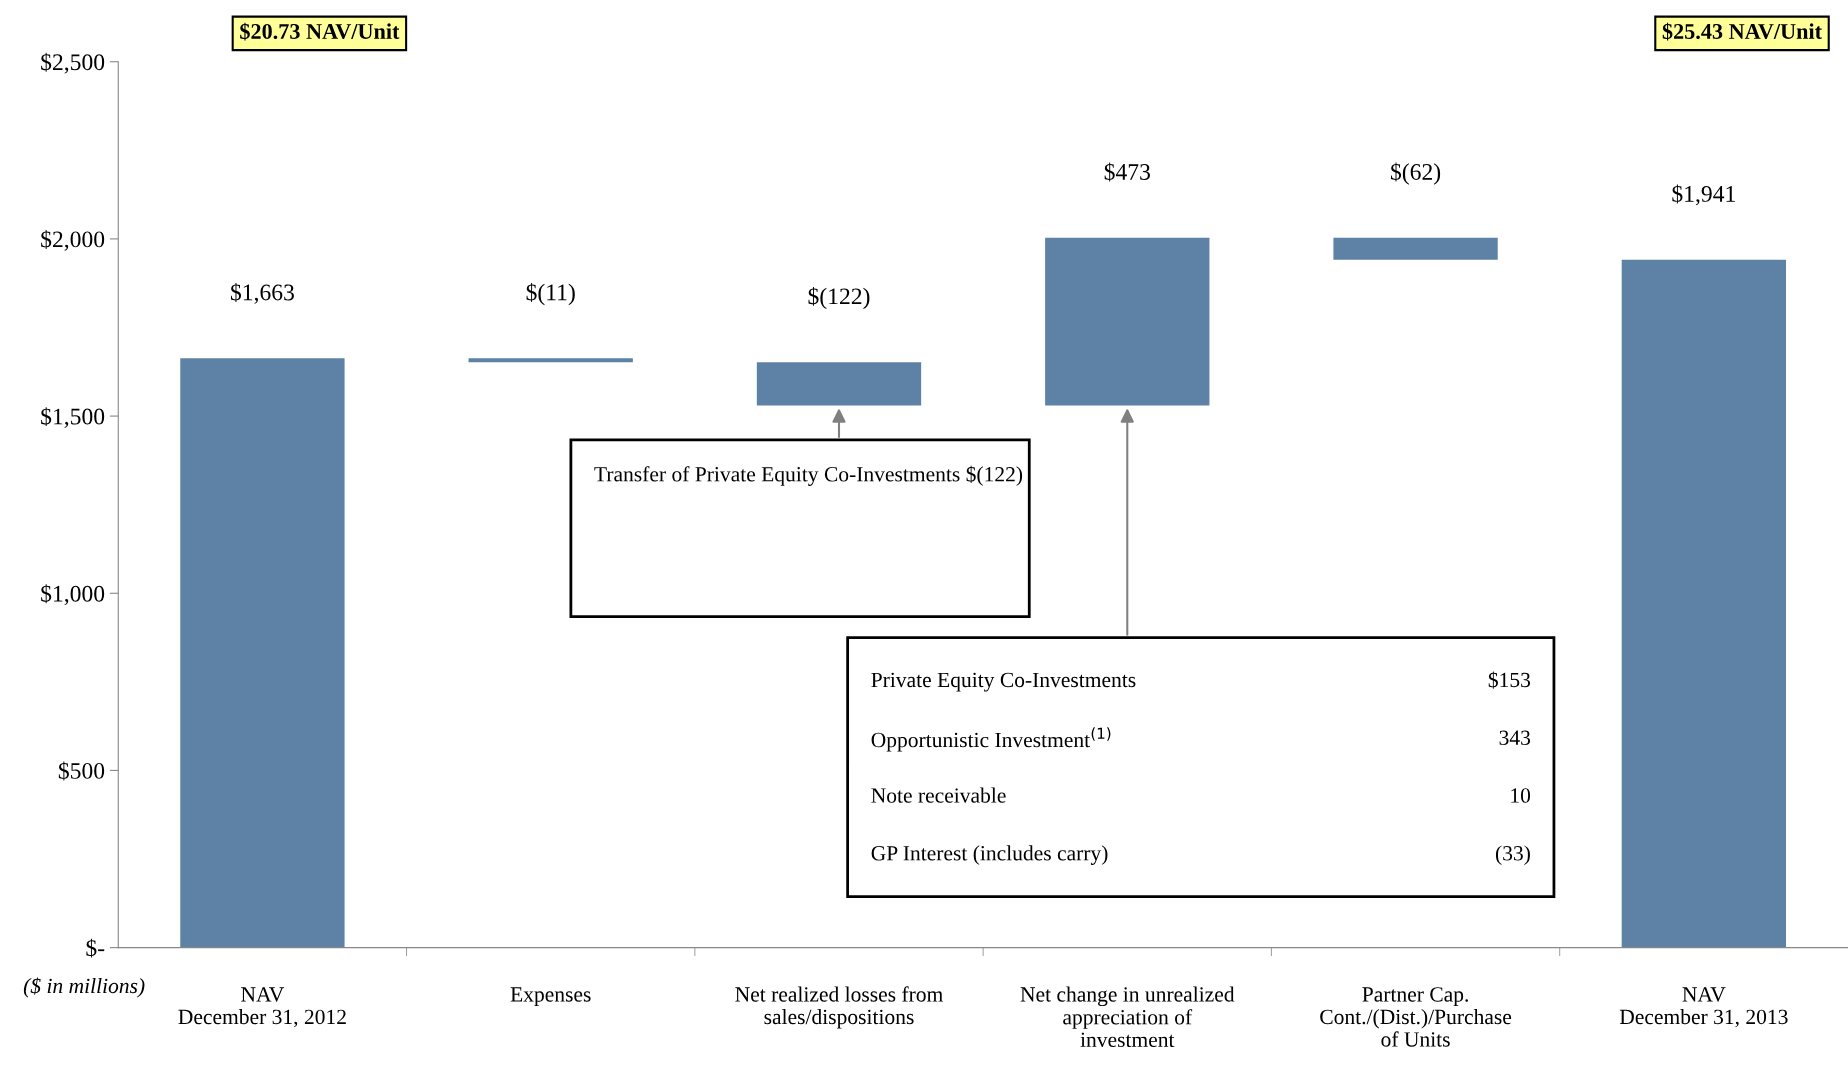 Image resolution: width=1848 pixels, height=1083 pixels. I want to click on text: $25.43 NAV/Unit, so click(1742, 31).